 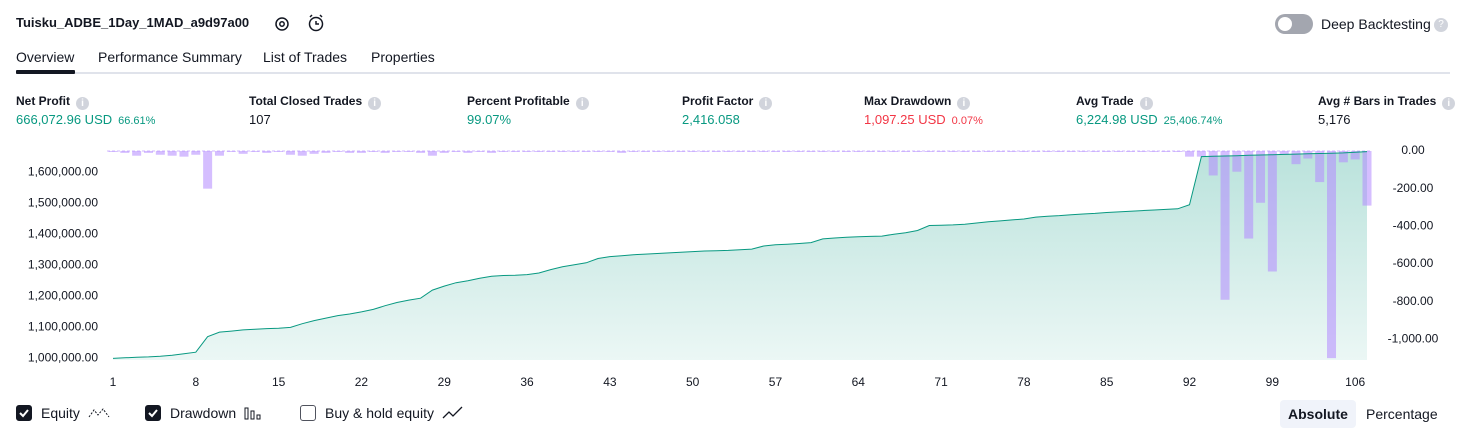 What do you see at coordinates (282, 24) in the screenshot?
I see `settings-icon` at bounding box center [282, 24].